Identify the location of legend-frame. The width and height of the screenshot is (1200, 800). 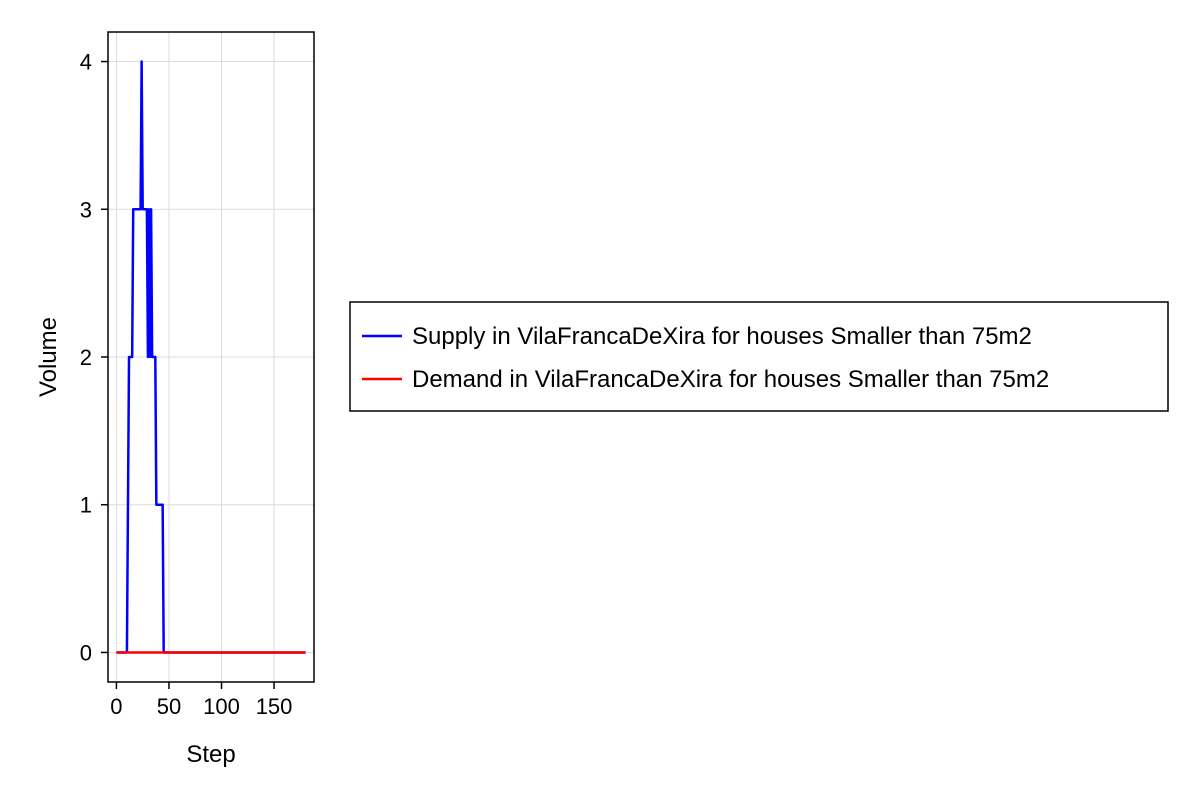
(759, 356).